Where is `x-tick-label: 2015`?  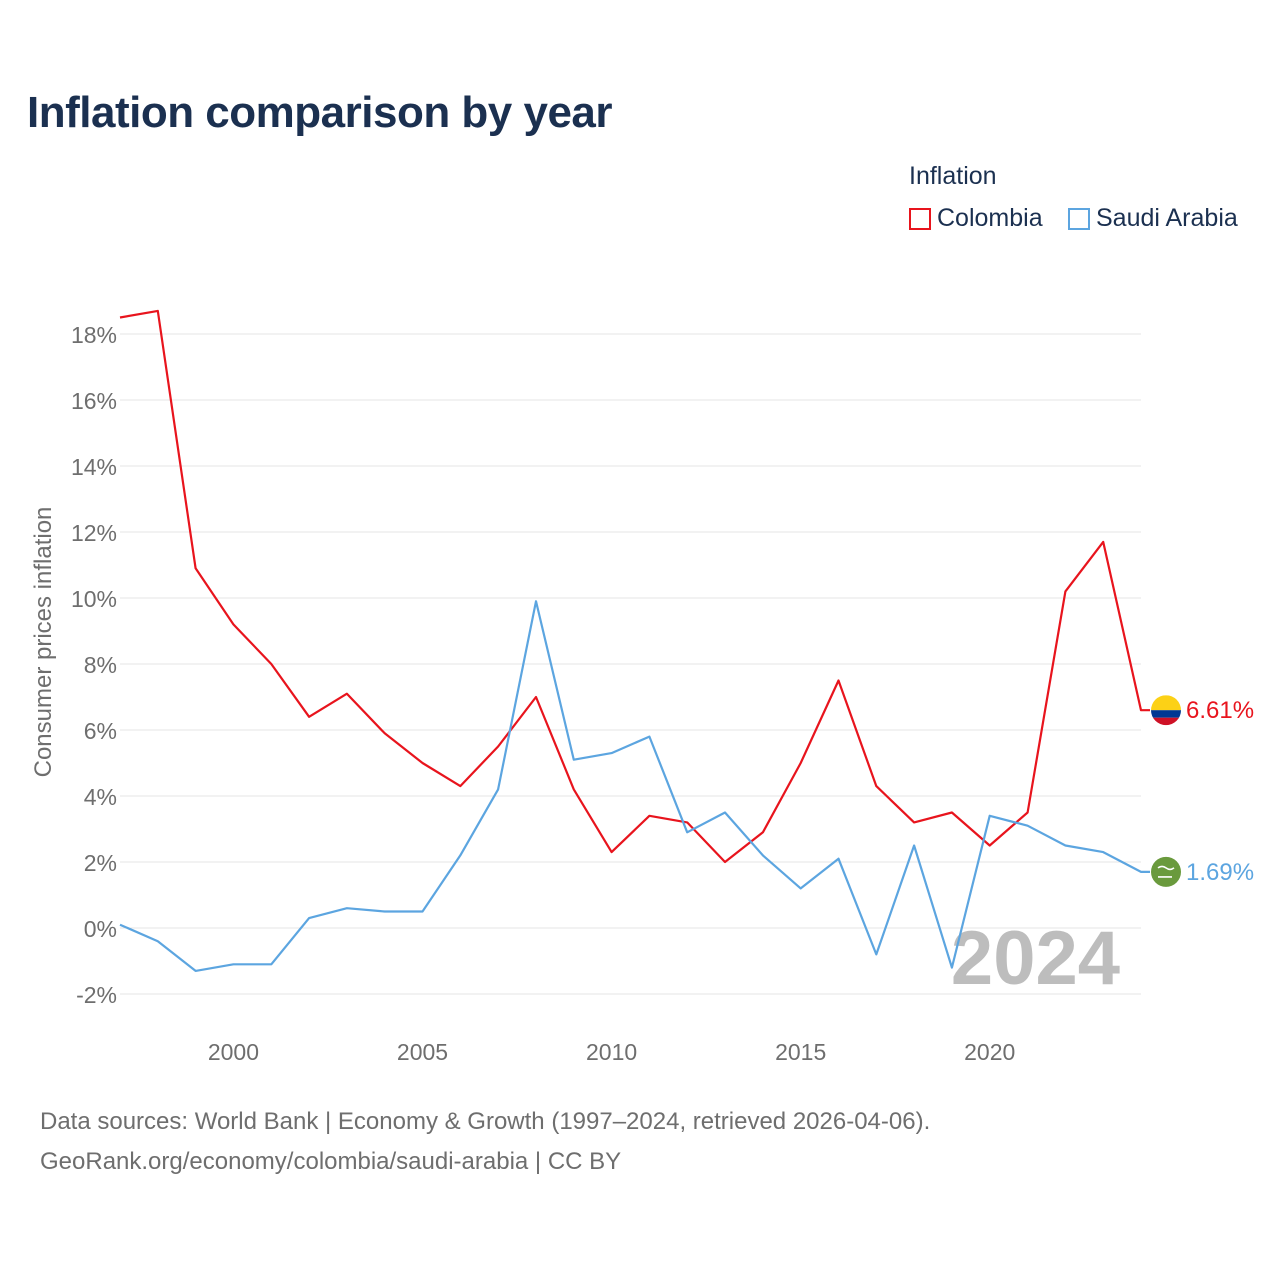
x-tick-label: 2015 is located at coordinates (800, 1052).